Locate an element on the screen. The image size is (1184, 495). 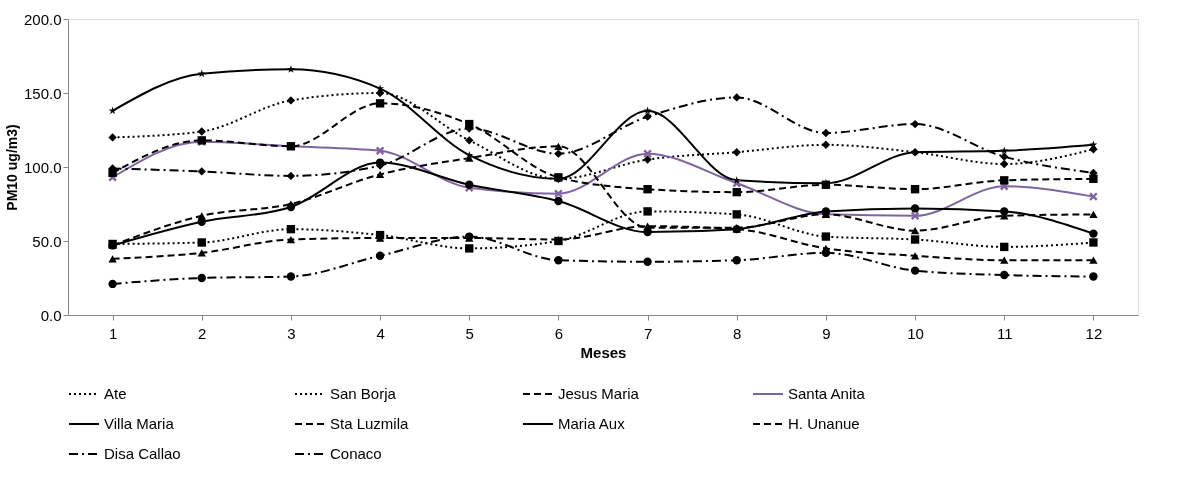
legend-label: Ate is located at coordinates (115, 393).